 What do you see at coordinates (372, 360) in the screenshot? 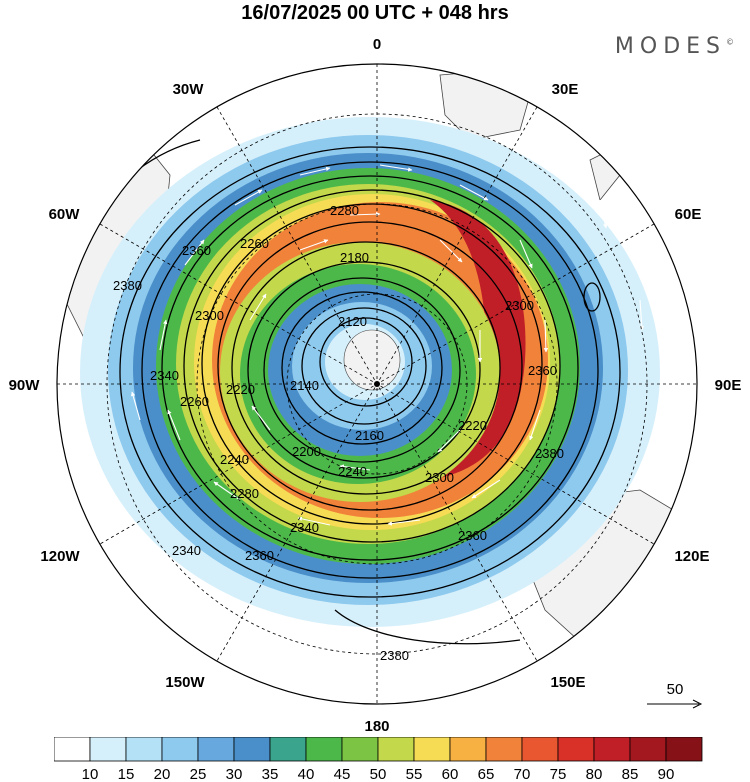
I see `antarctica-landmass` at bounding box center [372, 360].